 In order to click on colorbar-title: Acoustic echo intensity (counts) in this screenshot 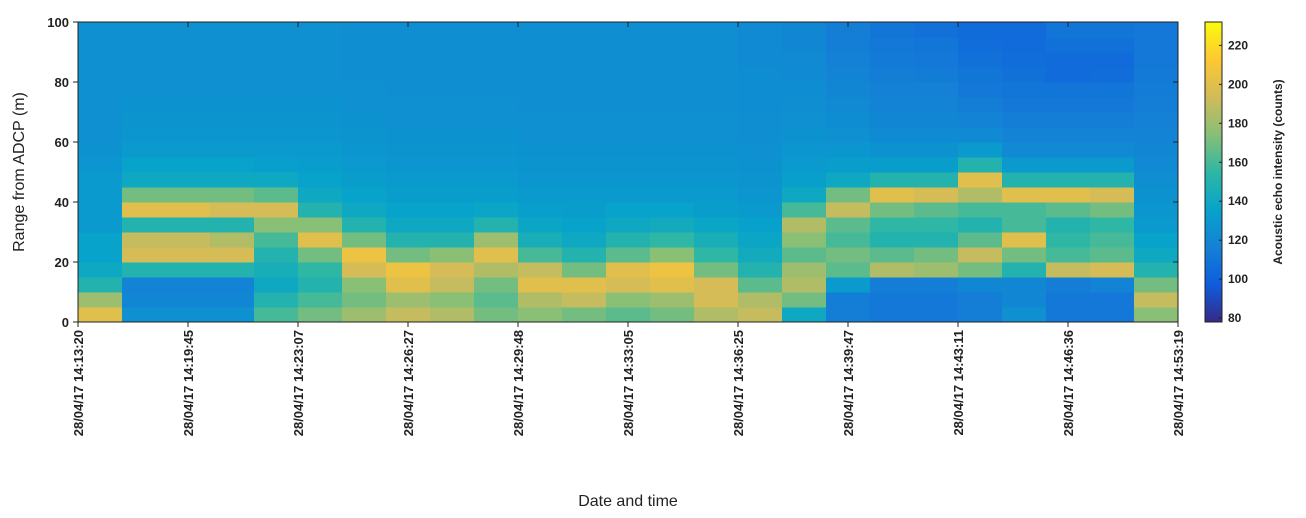, I will do `click(1278, 171)`.